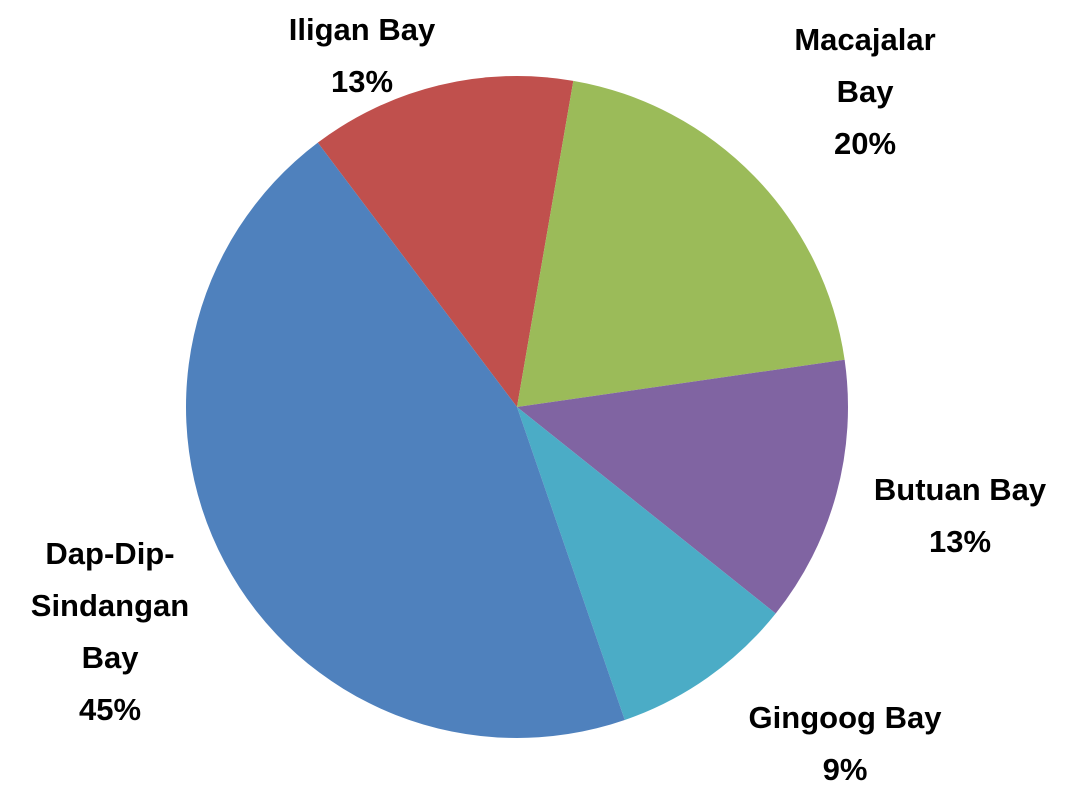 This screenshot has height=785, width=1086. What do you see at coordinates (110, 605) in the screenshot?
I see `category-label: Dap-Dip-Sindangan Bay` at bounding box center [110, 605].